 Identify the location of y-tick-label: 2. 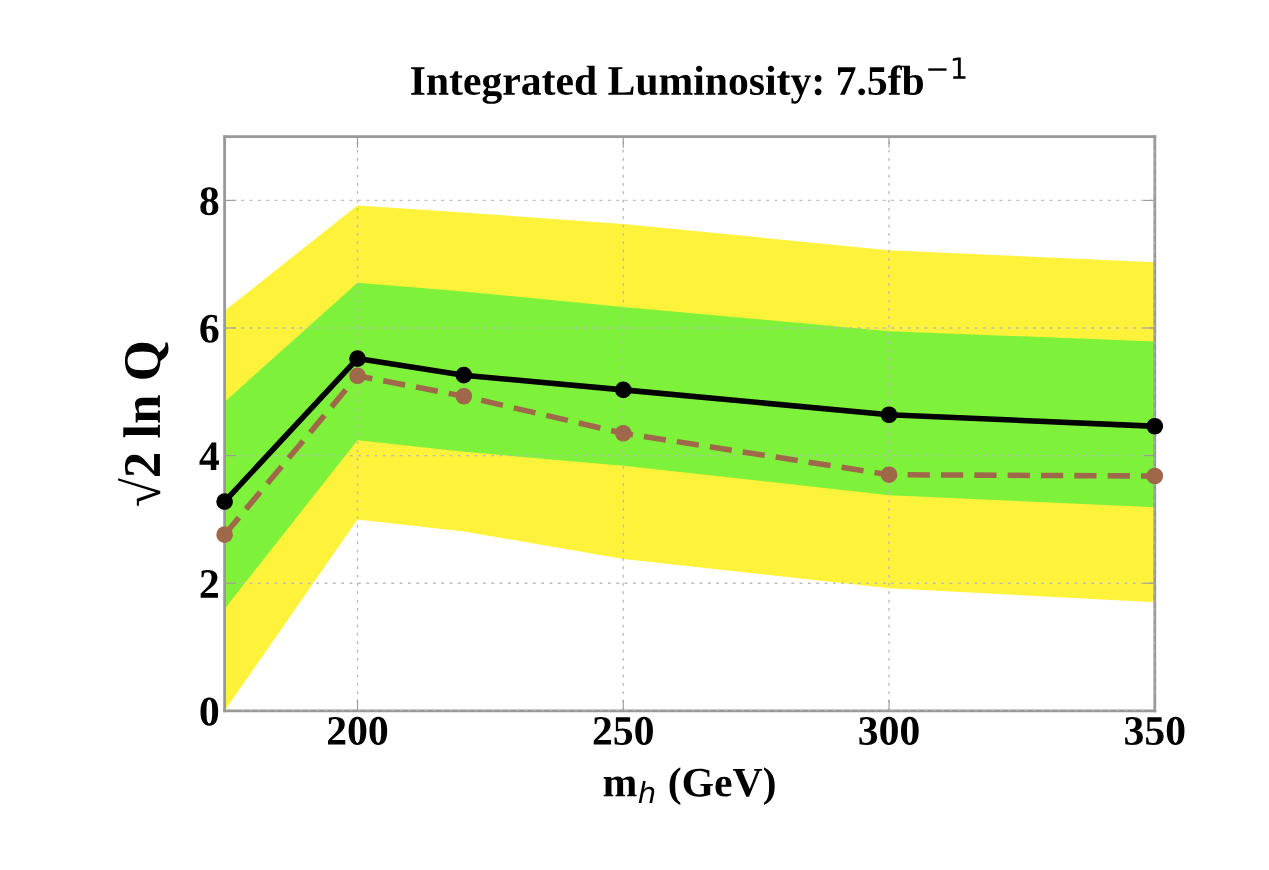
(209, 584).